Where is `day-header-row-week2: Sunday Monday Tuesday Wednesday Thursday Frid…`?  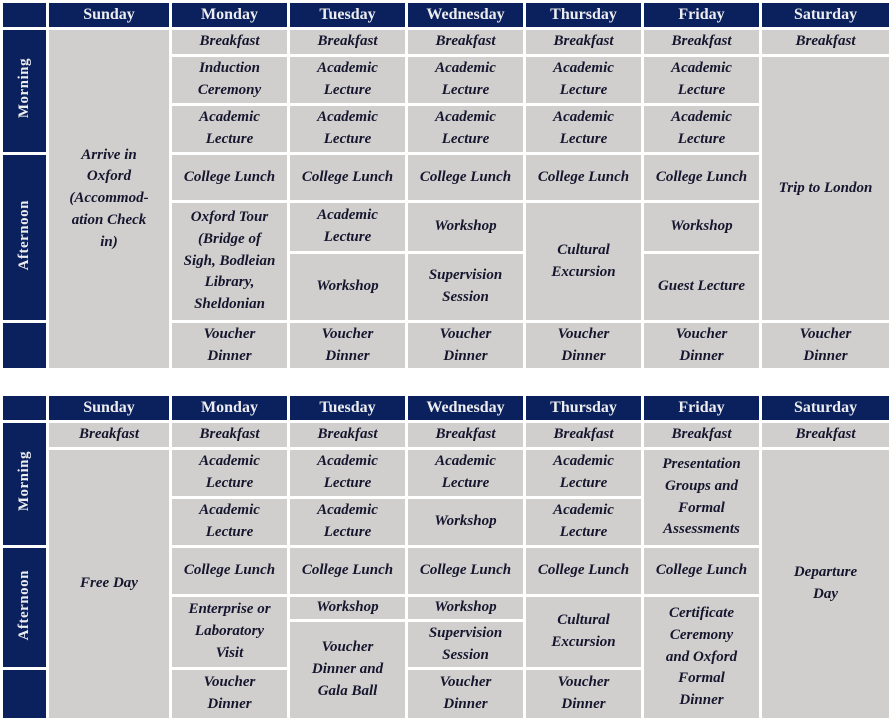
day-header-row-week2: Sunday Monday Tuesday Wednesday Thursday Frid… is located at coordinates (446, 408).